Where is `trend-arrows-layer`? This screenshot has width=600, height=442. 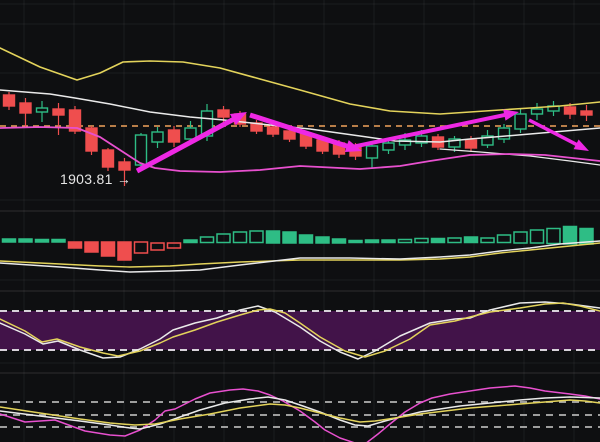
trend-arrows-layer is located at coordinates (362, 141).